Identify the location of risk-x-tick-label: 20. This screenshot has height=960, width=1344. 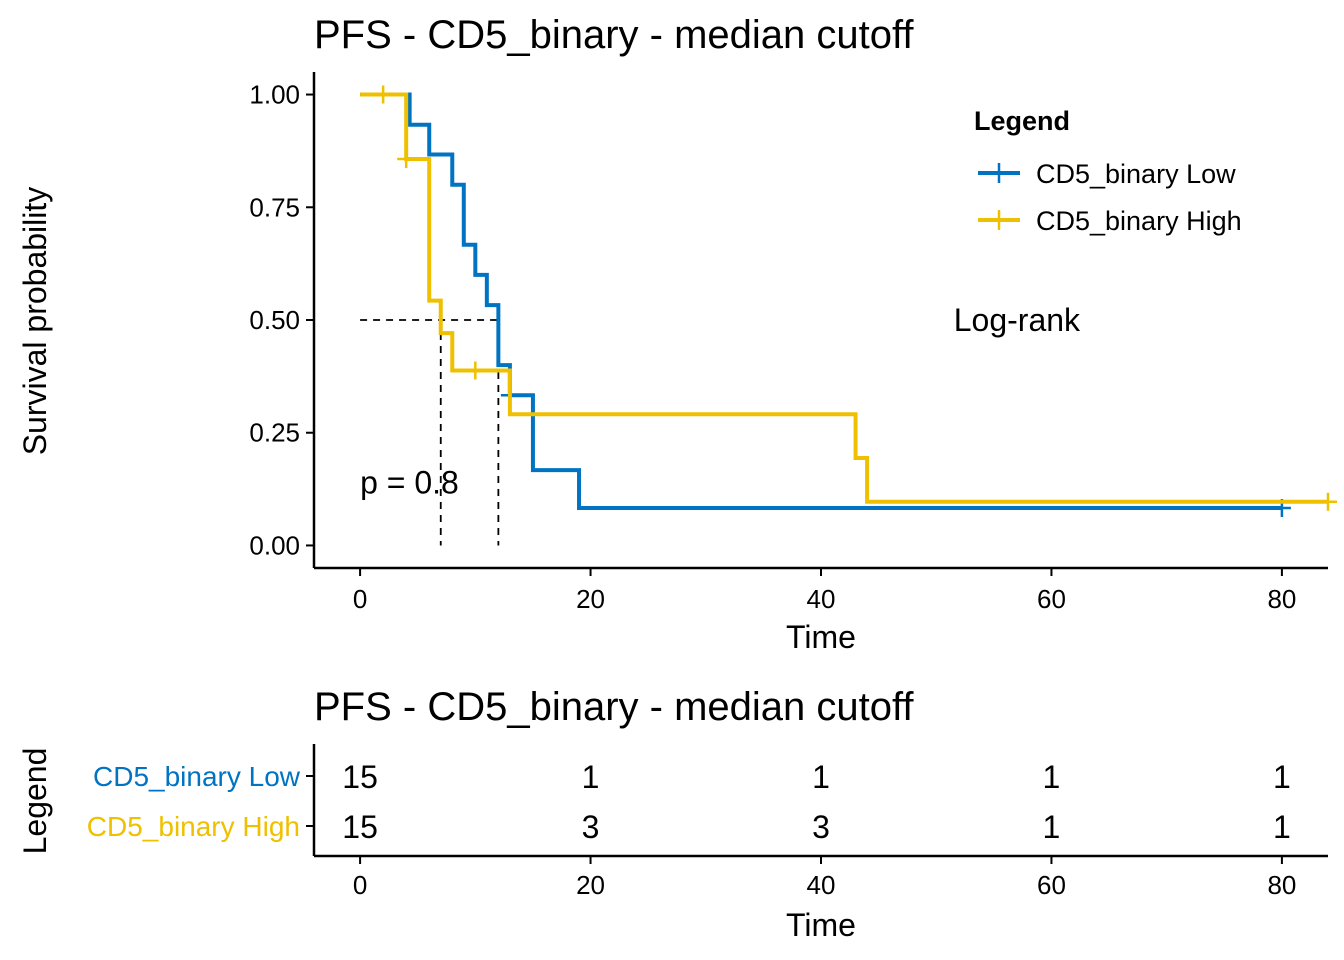
(590, 885).